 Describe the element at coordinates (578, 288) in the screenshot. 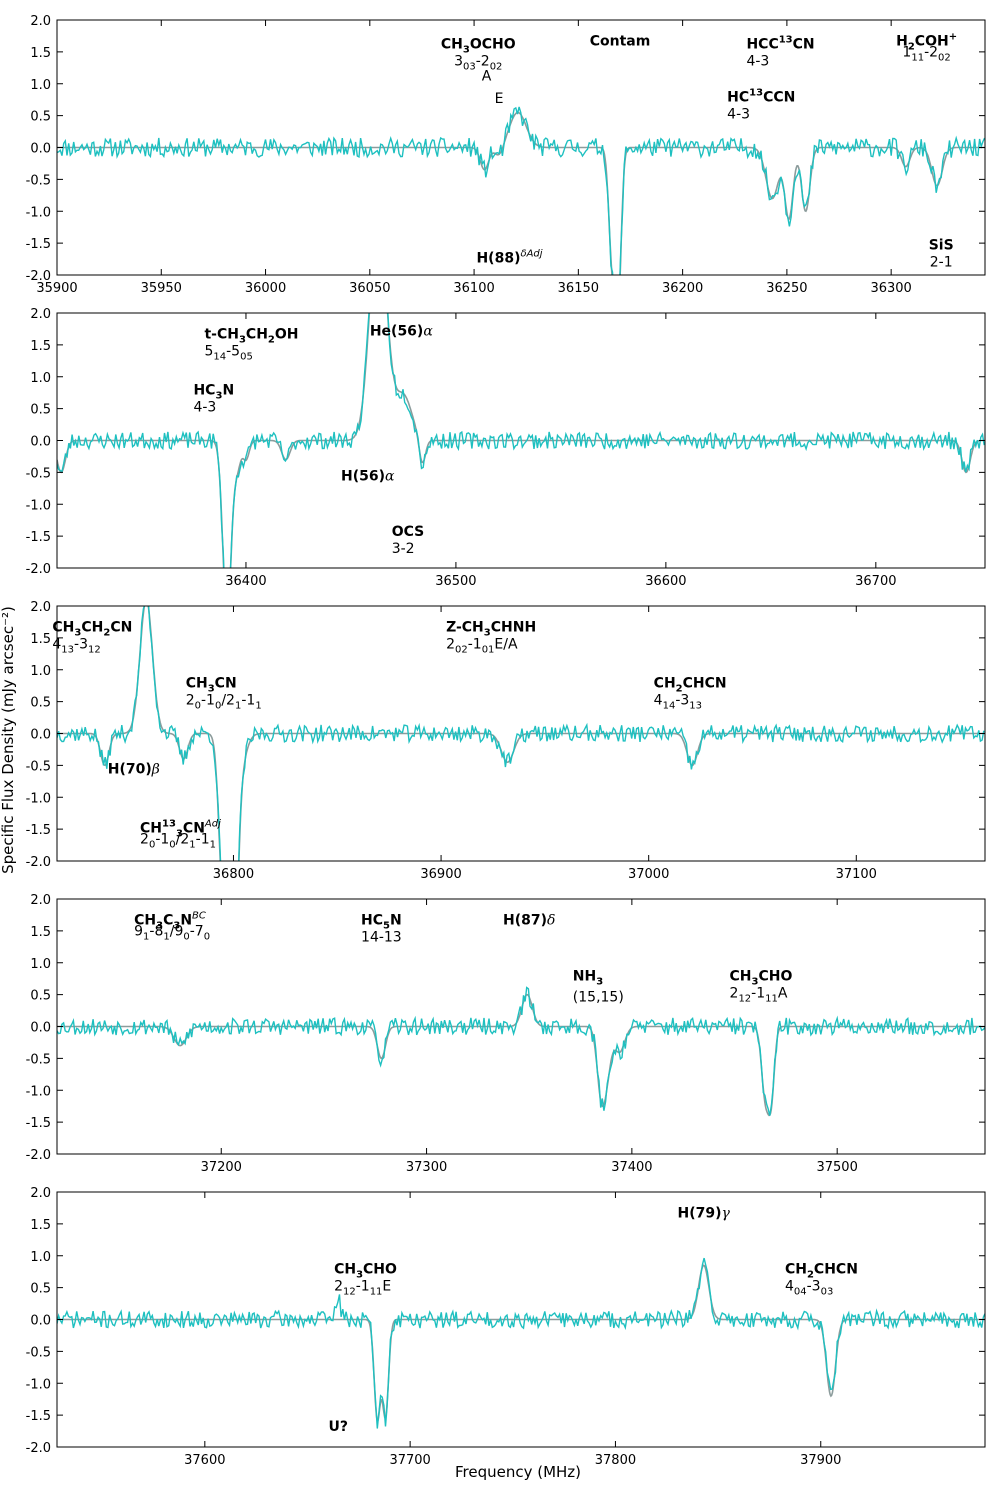

I see `x-tick-label: 36150` at that location.